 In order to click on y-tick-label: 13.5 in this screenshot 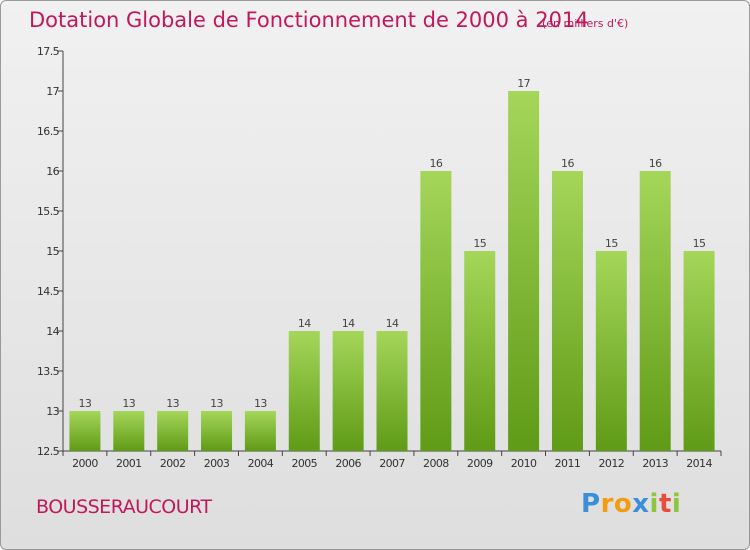, I will do `click(48, 371)`.